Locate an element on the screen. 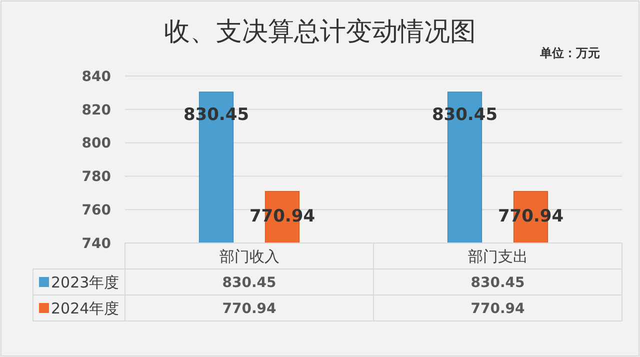  y-tick-label: 760 is located at coordinates (97, 210).